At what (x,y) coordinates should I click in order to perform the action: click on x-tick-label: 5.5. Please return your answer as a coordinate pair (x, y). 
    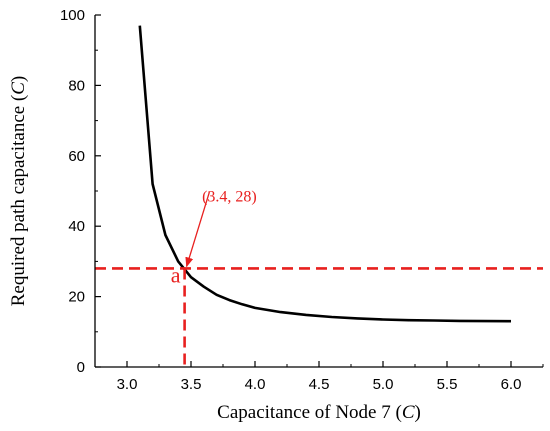
    Looking at the image, I should click on (447, 384).